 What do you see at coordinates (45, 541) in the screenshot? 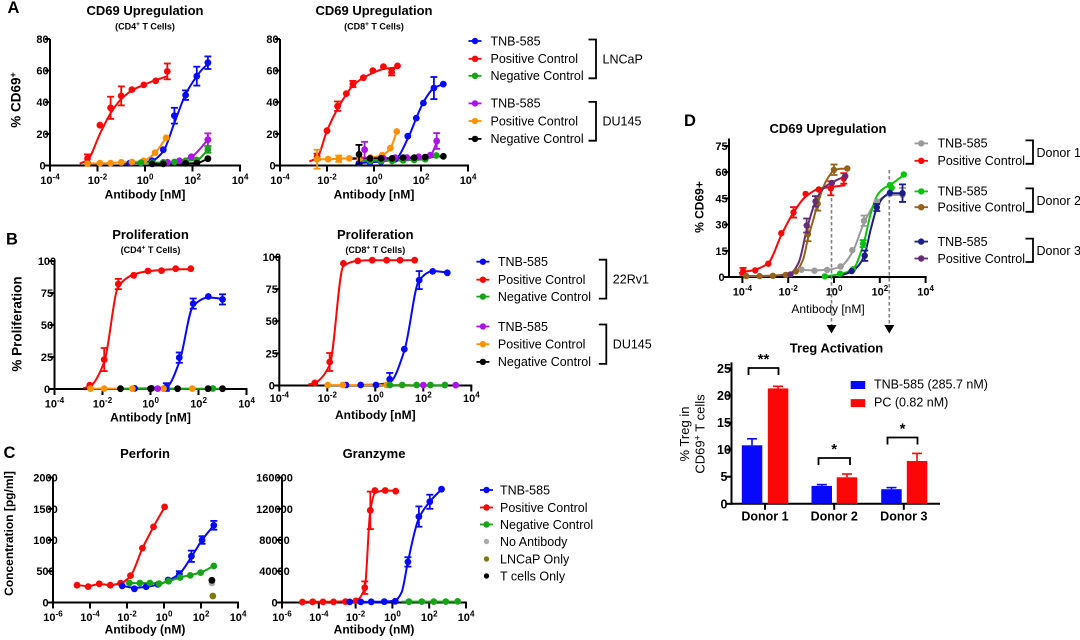
I see `svg-text: 1000` at bounding box center [45, 541].